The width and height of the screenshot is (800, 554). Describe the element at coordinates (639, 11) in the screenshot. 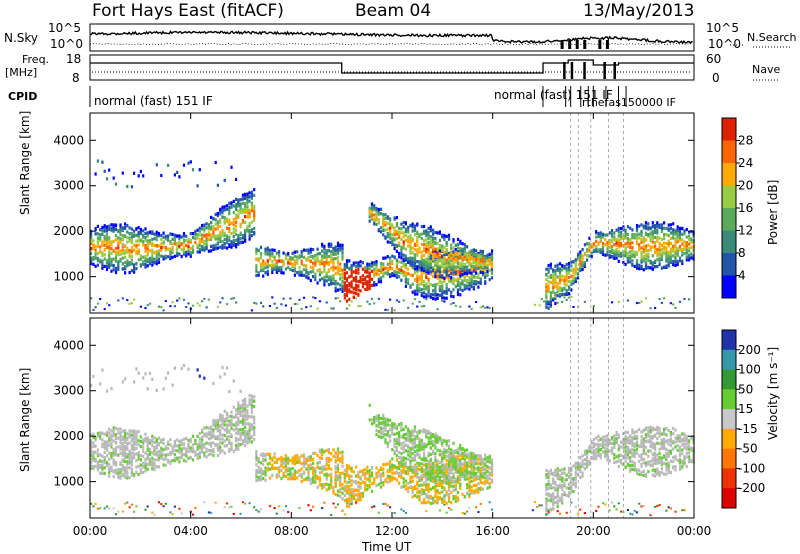

I see `date-title: 13/May/2013` at that location.